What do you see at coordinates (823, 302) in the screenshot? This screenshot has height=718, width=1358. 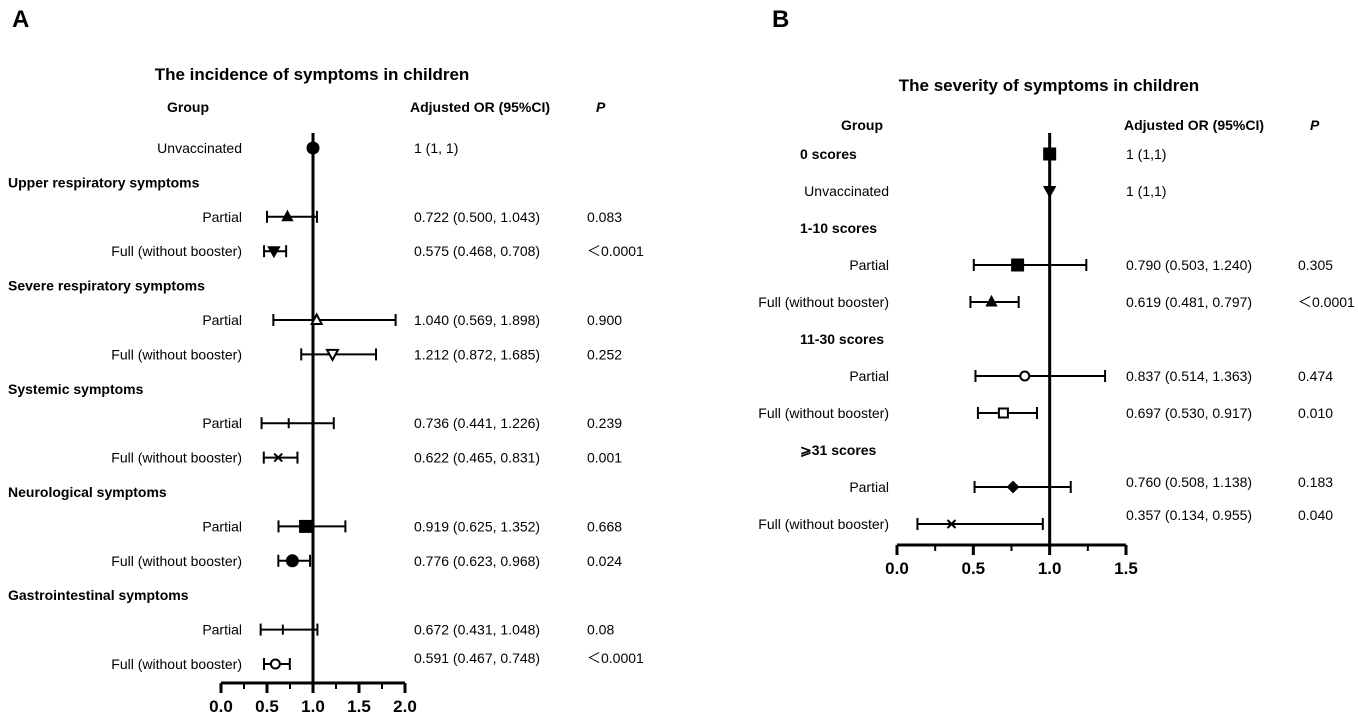 I see `panel-b-row-label-4: Full (without booster)` at bounding box center [823, 302].